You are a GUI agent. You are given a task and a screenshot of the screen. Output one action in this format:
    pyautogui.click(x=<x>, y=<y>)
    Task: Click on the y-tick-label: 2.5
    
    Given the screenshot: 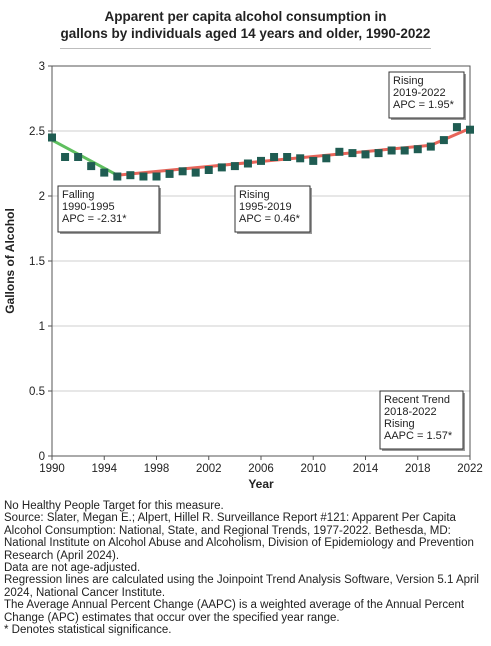 What is the action you would take?
    pyautogui.click(x=37, y=132)
    